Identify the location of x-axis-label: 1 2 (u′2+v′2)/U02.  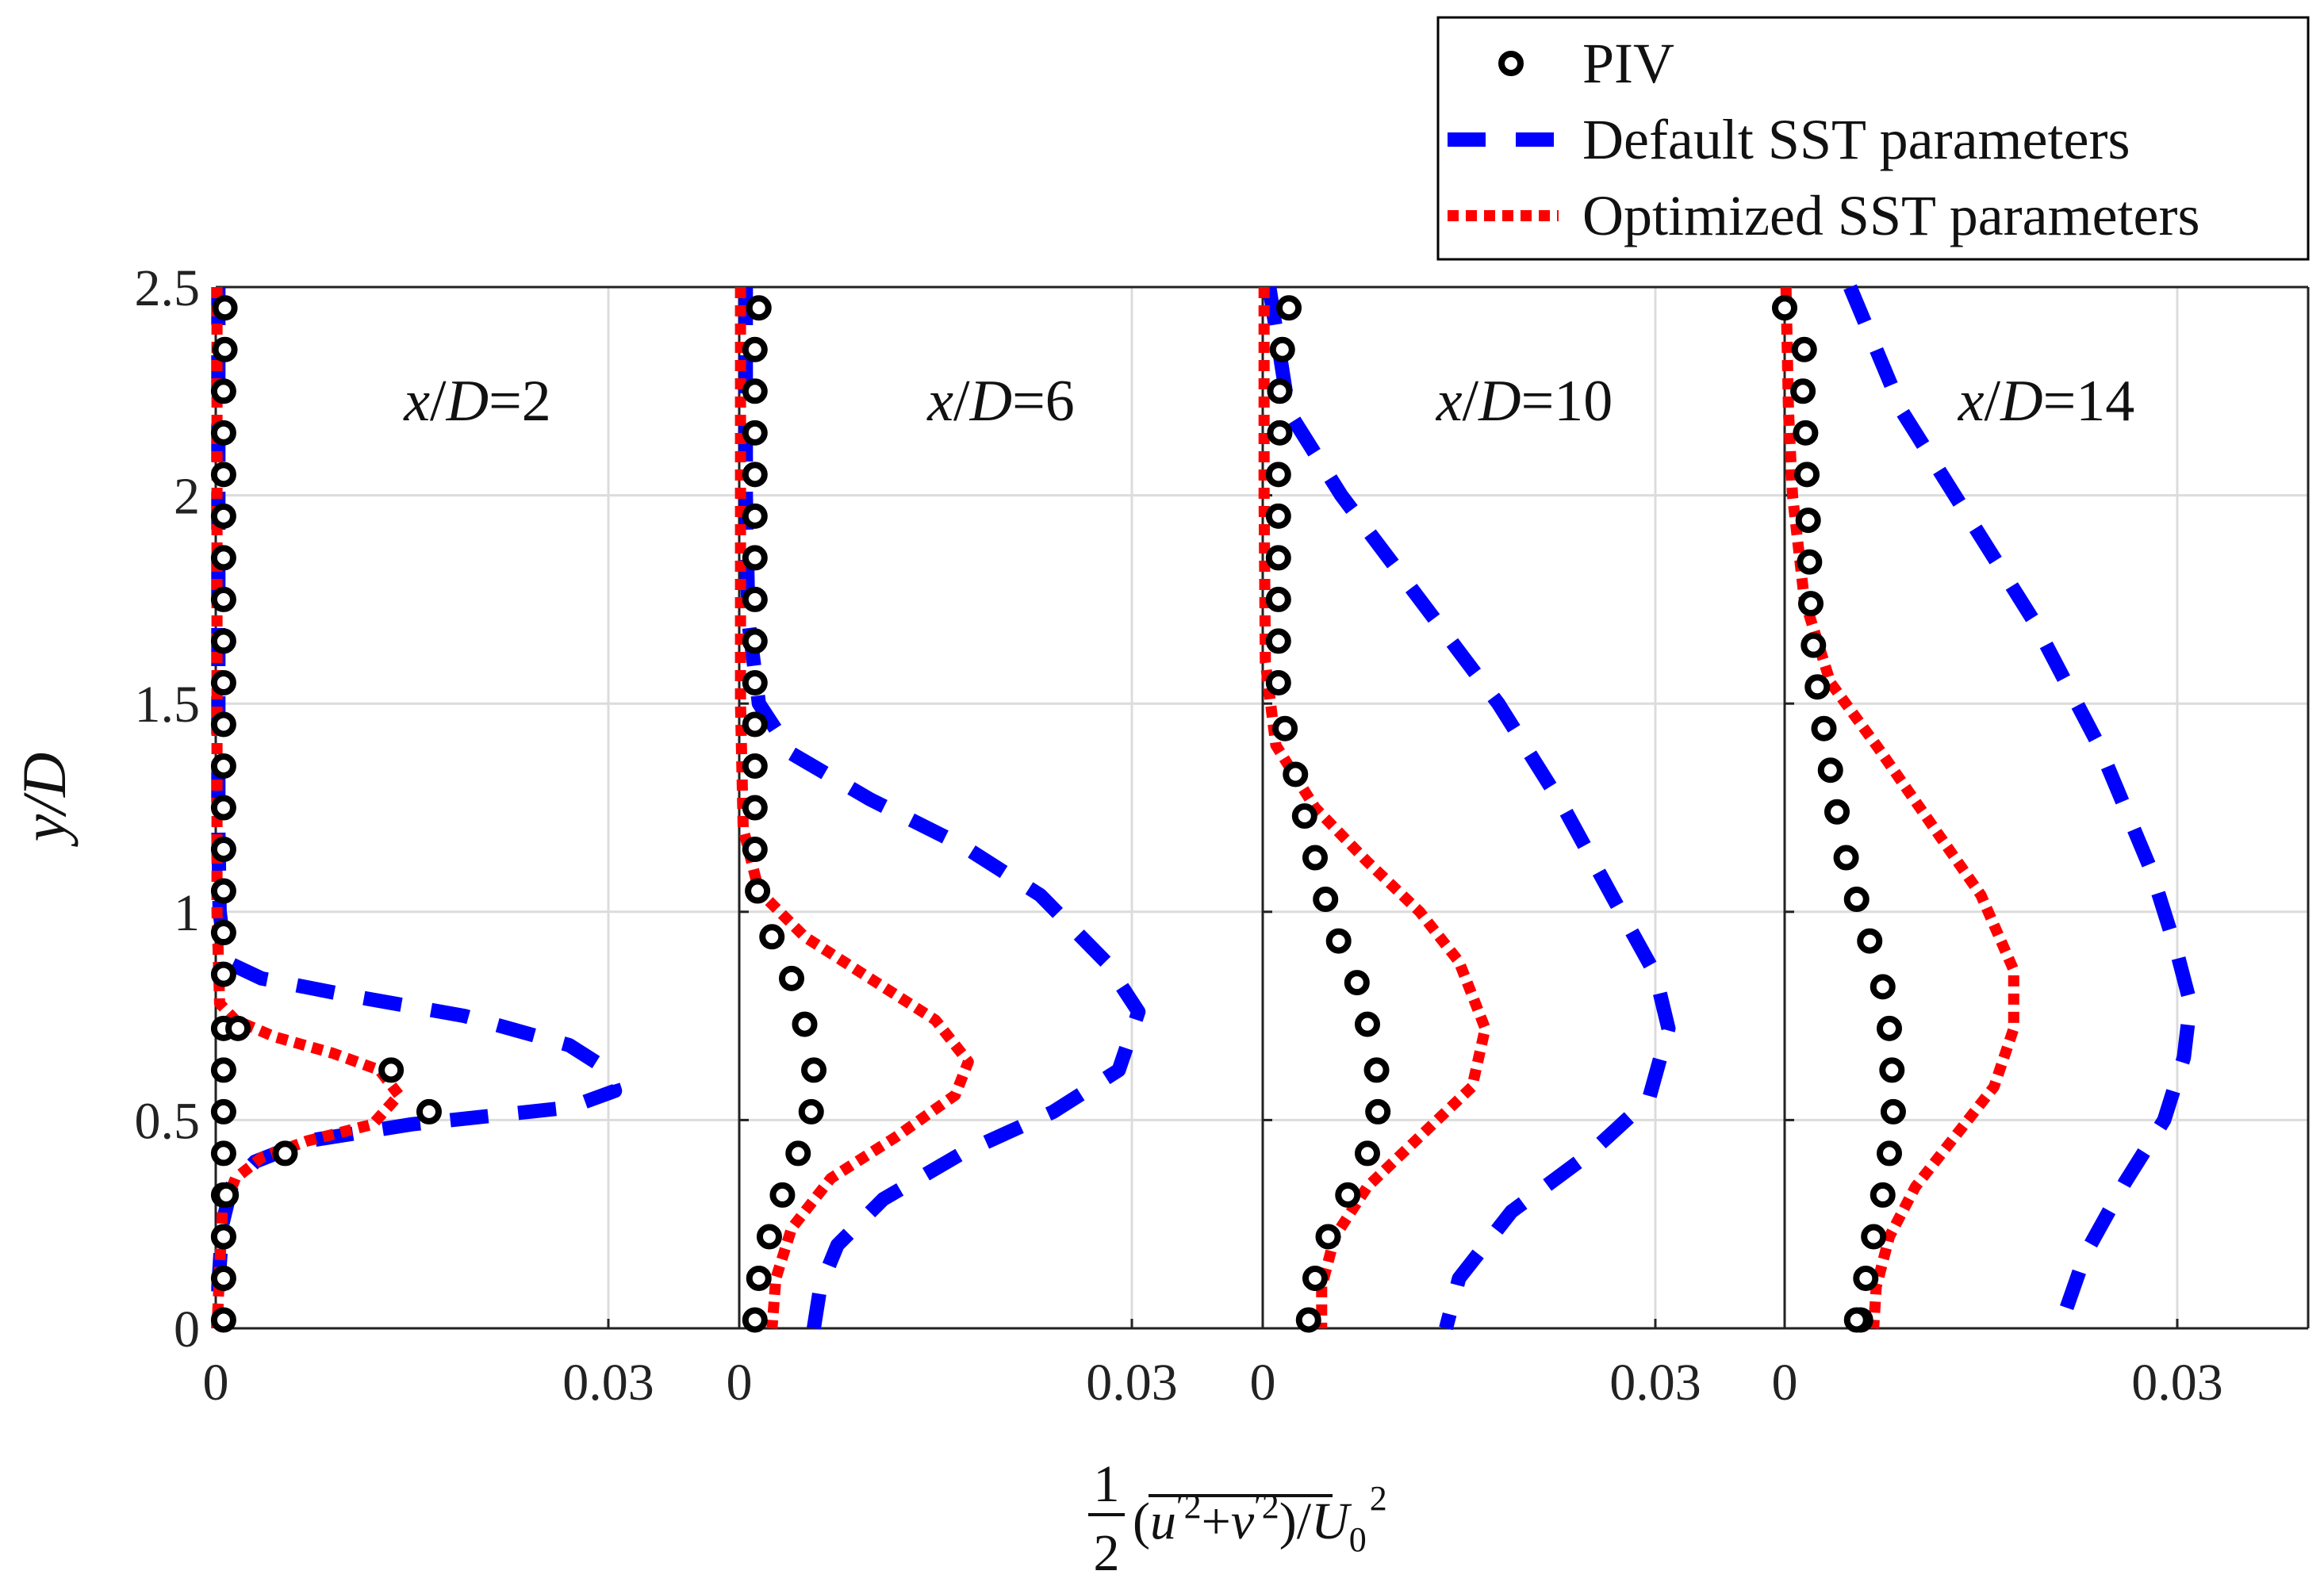
(1237, 1519).